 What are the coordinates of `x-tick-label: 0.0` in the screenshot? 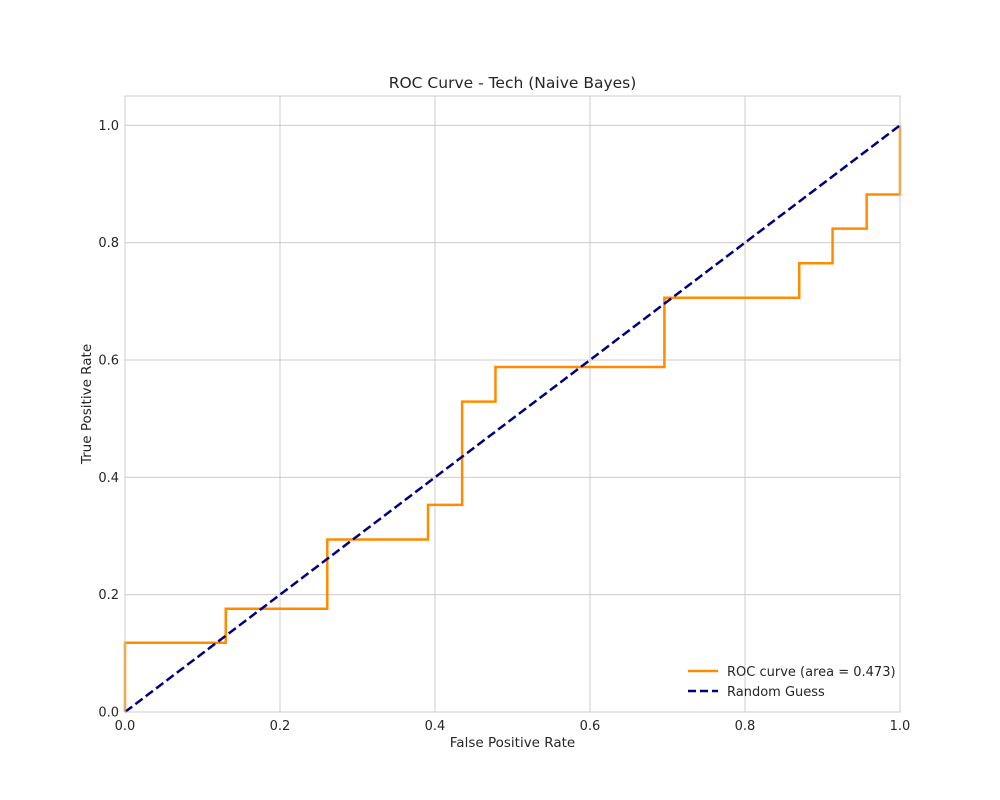 It's located at (125, 726).